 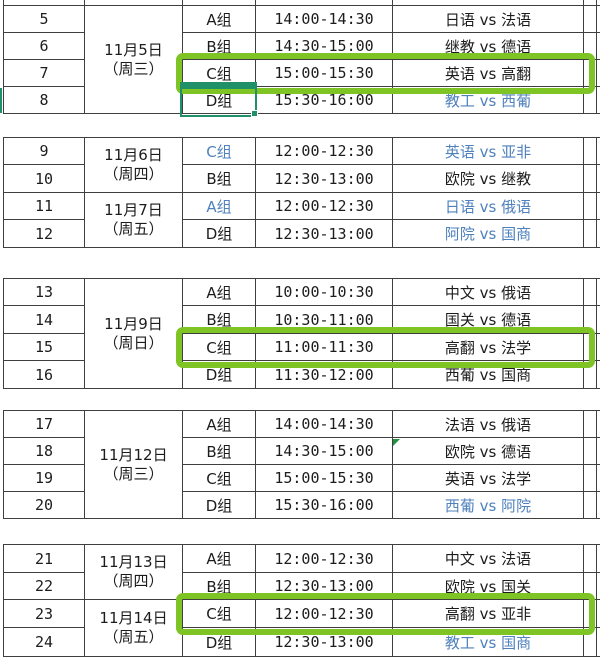 What do you see at coordinates (488, 320) in the screenshot?
I see `match-cell: 国关 vs 德语` at bounding box center [488, 320].